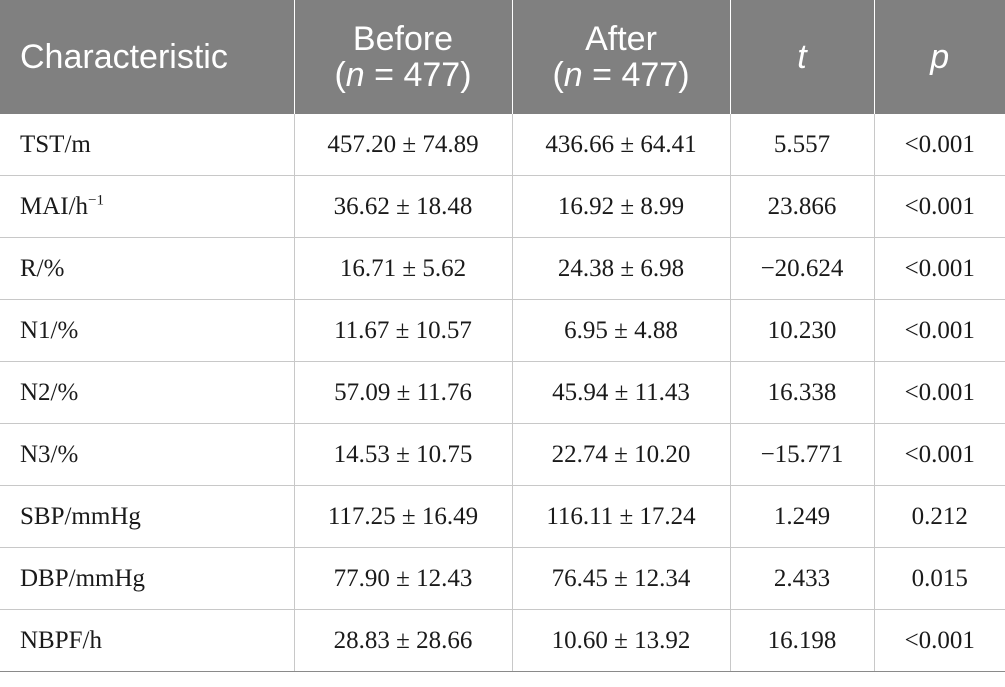  Describe the element at coordinates (124, 57) in the screenshot. I see `header-characteristic-label: Characteristic` at that location.